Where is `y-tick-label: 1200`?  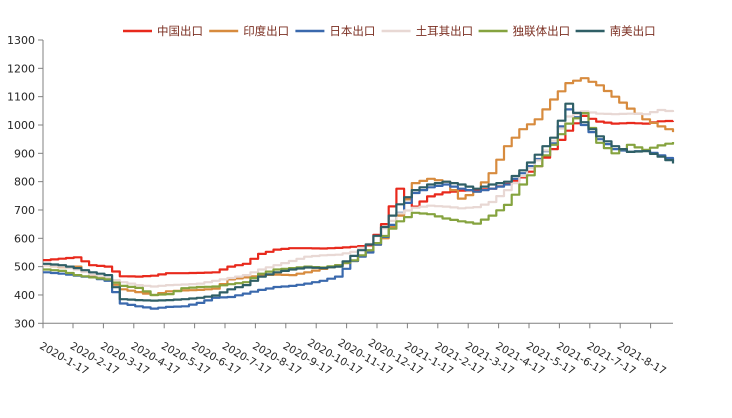 y-tick-label: 1200 is located at coordinates (21, 68).